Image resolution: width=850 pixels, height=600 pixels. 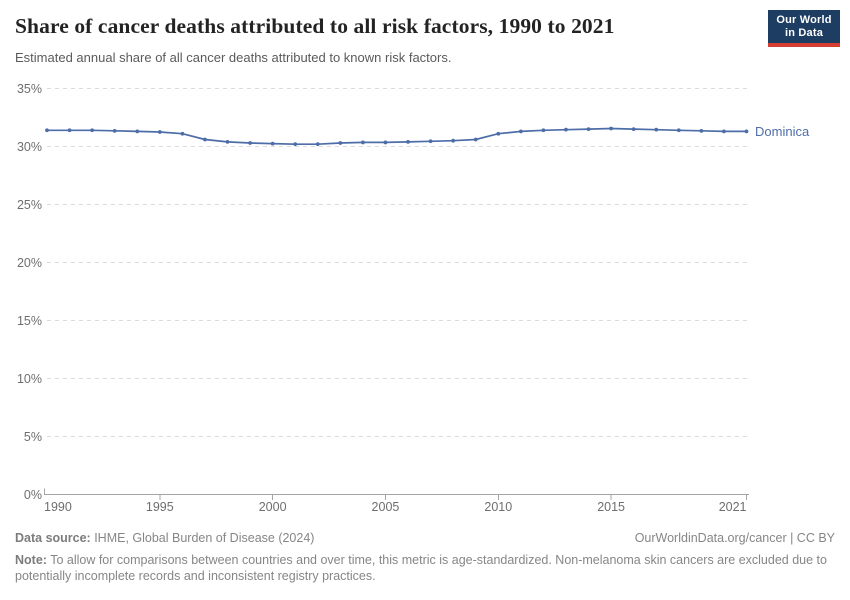 What do you see at coordinates (160, 507) in the screenshot?
I see `x-tick-label: 1995` at bounding box center [160, 507].